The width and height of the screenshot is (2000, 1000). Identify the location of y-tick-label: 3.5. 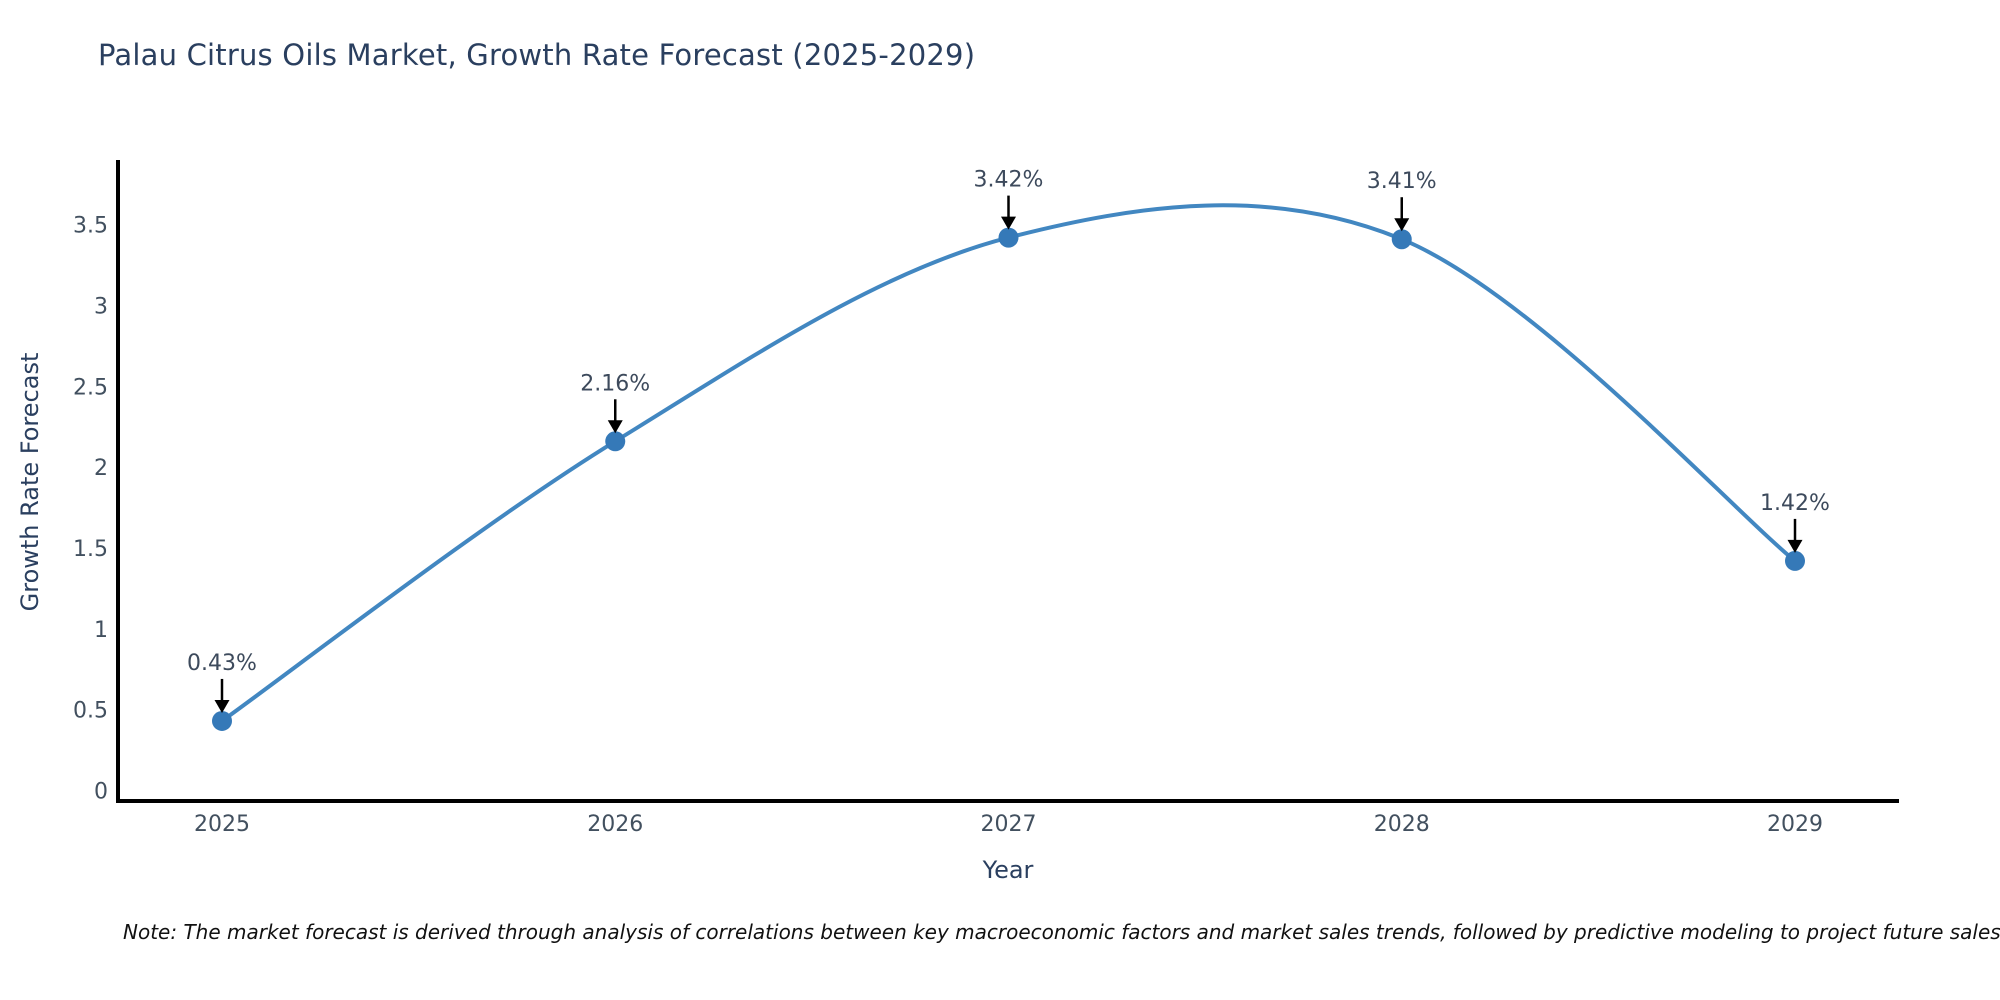
(90, 226).